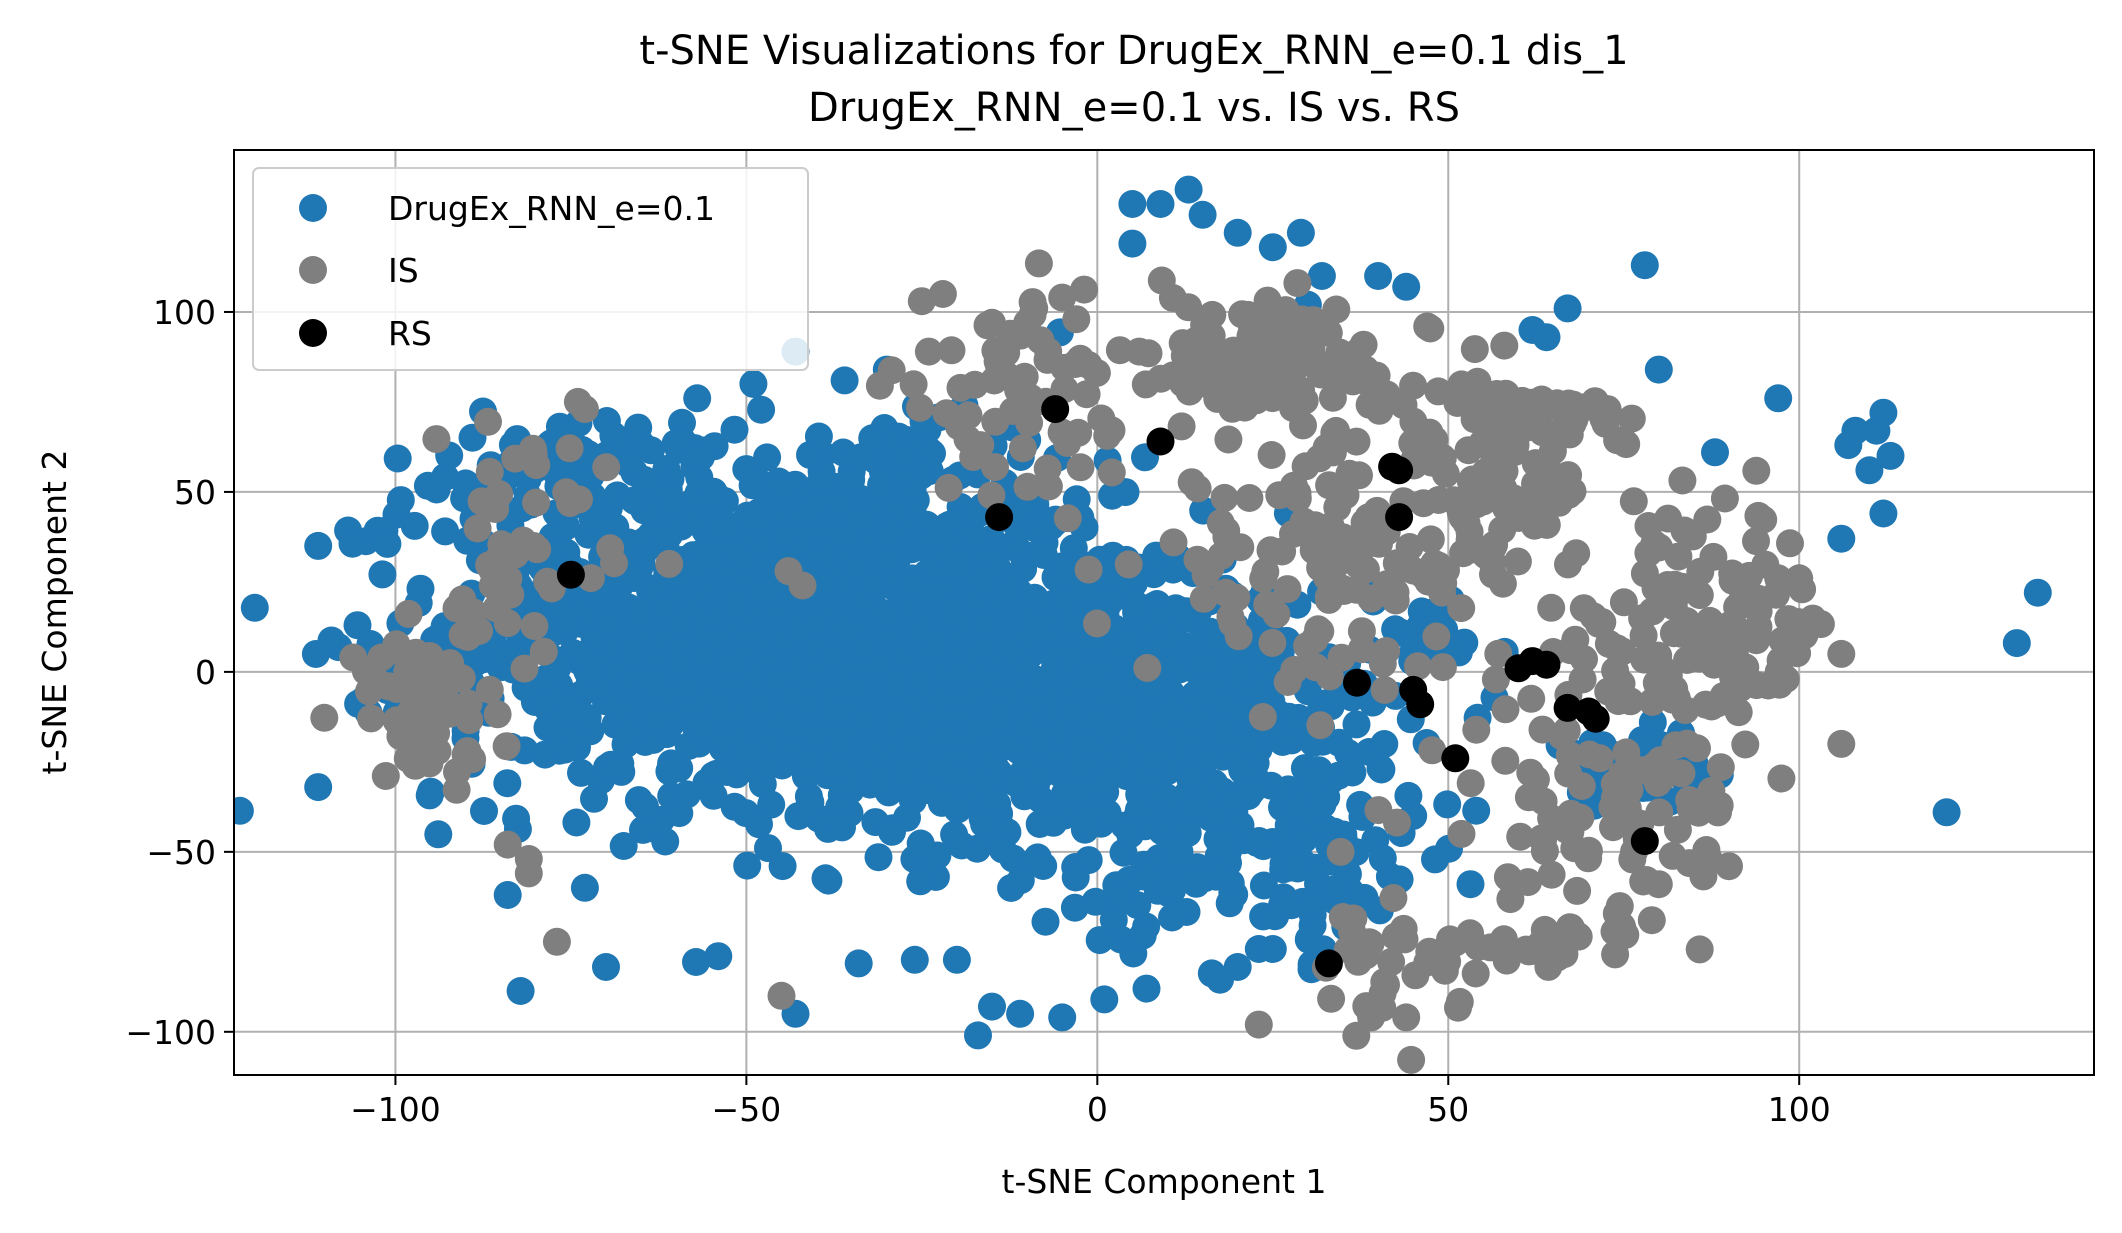 The height and width of the screenshot is (1233, 2122). Describe the element at coordinates (410, 333) in the screenshot. I see `legend-label-rs: RS` at that location.